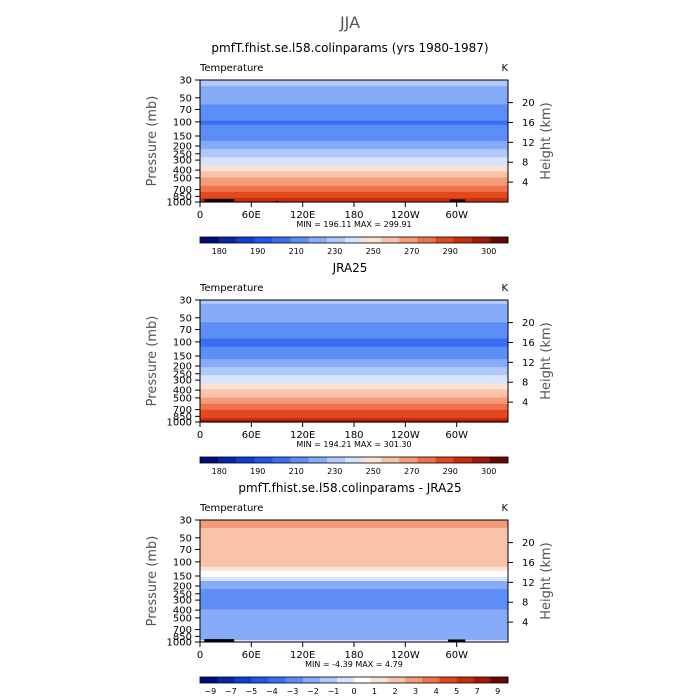  I want to click on colorbar-label: −9, so click(210, 691).